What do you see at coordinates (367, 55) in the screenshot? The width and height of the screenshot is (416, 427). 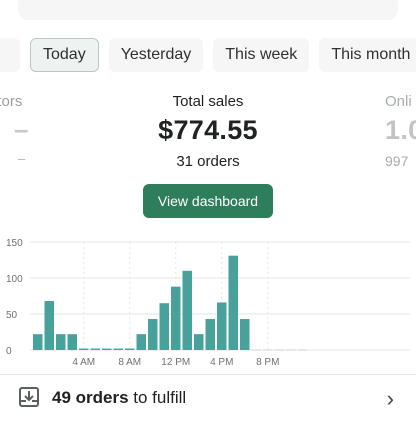 I see `tab-this-month: This month` at bounding box center [367, 55].